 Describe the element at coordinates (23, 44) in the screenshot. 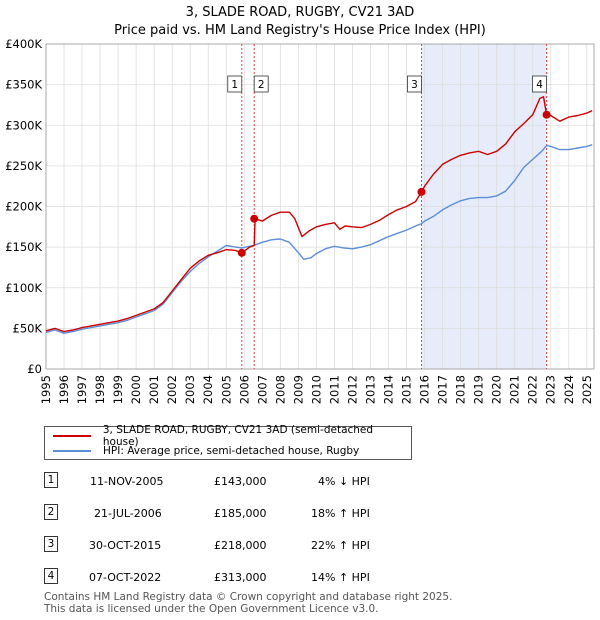

I see `y-tick-label: £400K` at that location.